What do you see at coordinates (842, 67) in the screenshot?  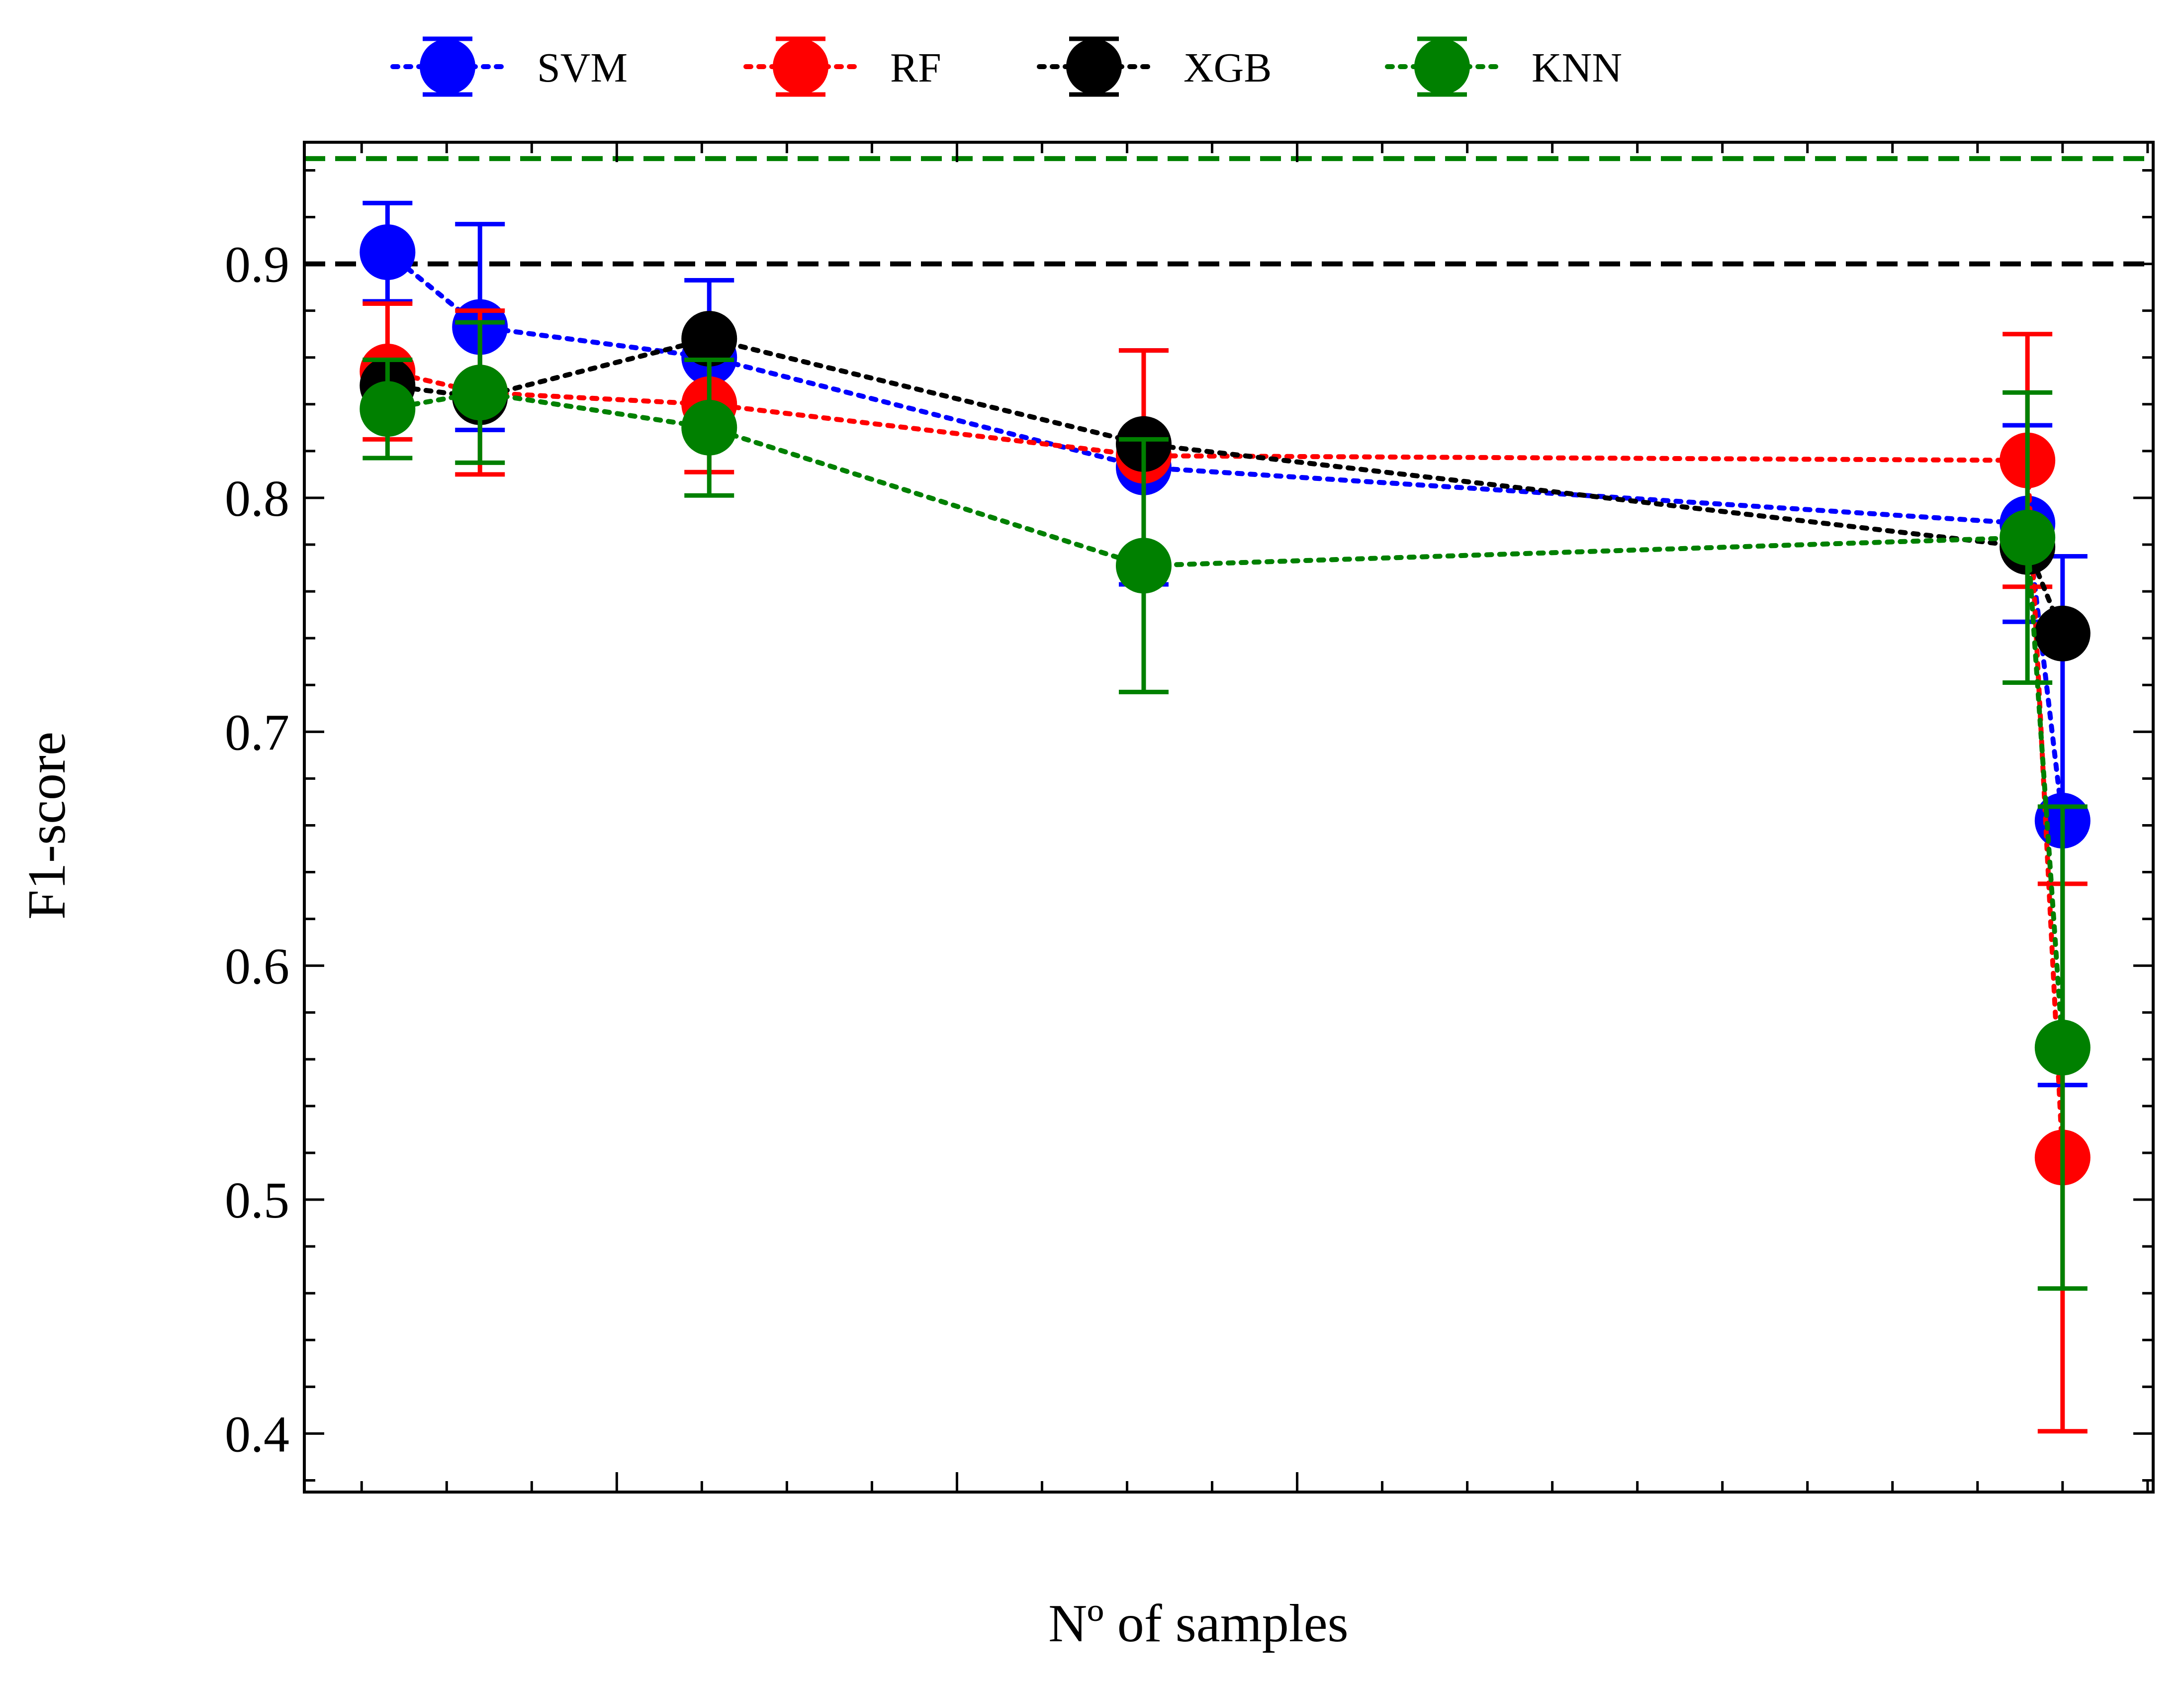 I see `legend-item-rf: RF` at bounding box center [842, 67].